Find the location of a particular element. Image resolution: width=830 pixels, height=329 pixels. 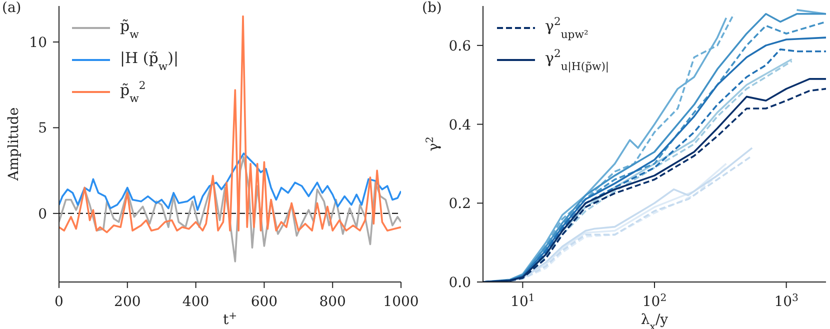

chart-title: (a) is located at coordinates (12, 8).